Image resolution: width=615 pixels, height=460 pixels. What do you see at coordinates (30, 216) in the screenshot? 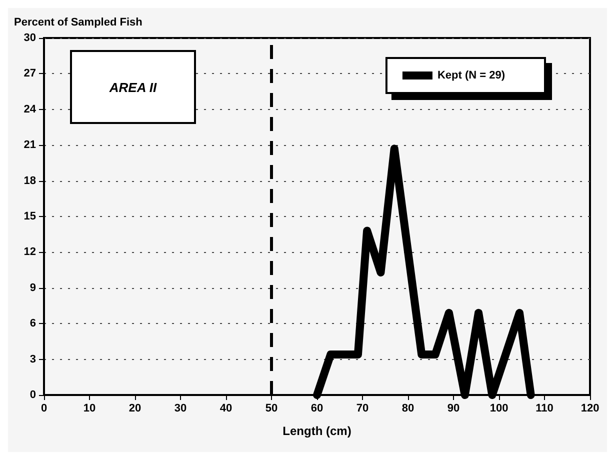
I see `y-tick-label: 15` at bounding box center [30, 216].